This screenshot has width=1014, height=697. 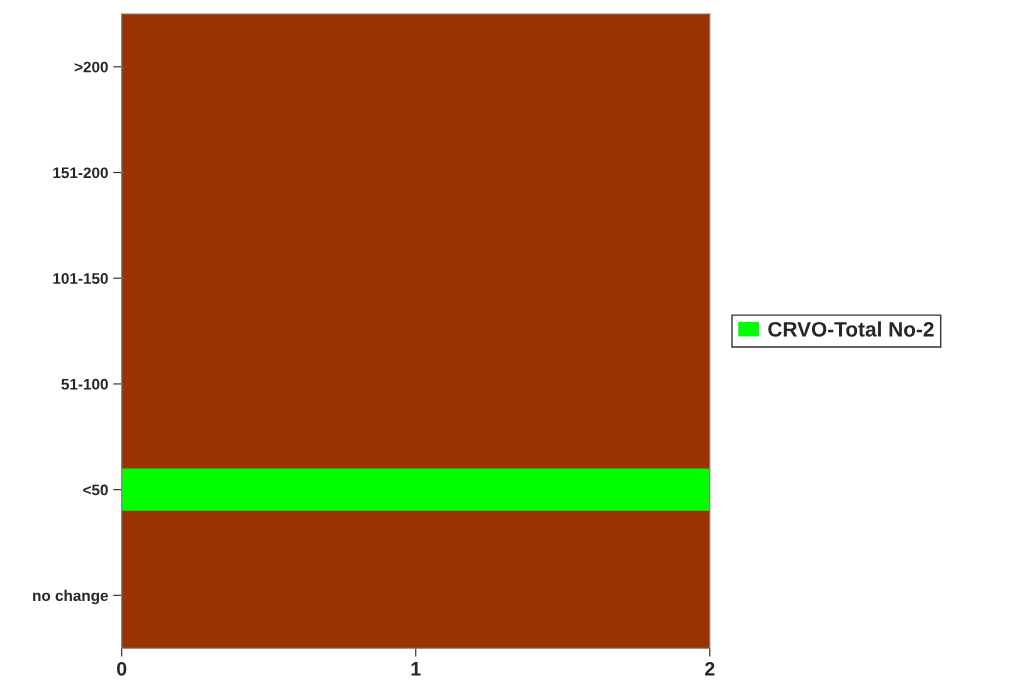 What do you see at coordinates (710, 668) in the screenshot?
I see `x-tick-label: 2` at bounding box center [710, 668].